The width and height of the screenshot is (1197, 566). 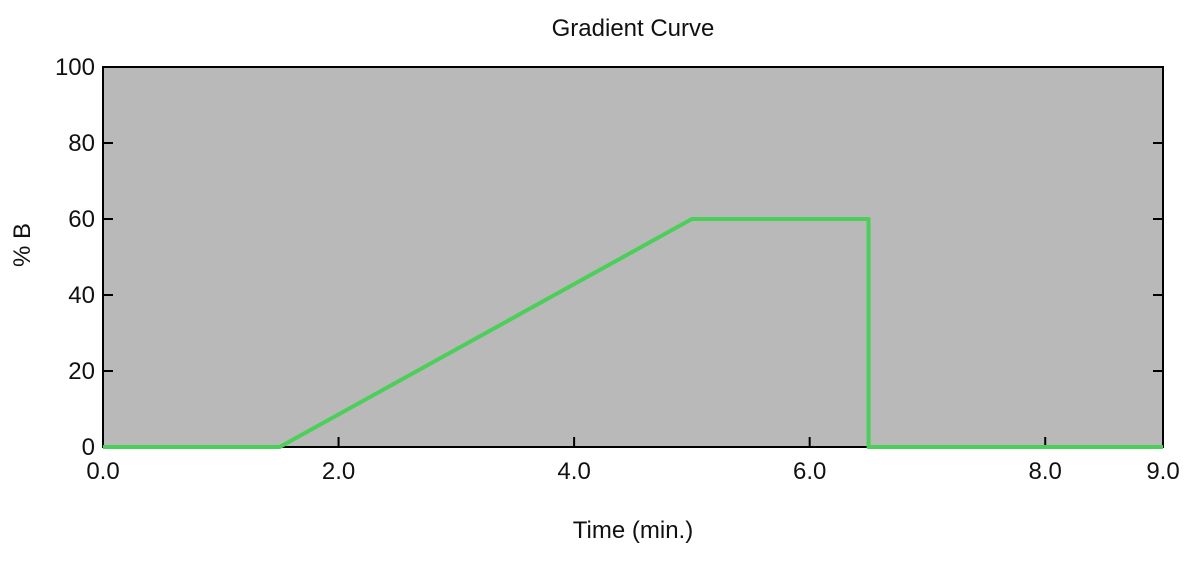 What do you see at coordinates (809, 471) in the screenshot?
I see `x-tick-label: 6.0` at bounding box center [809, 471].